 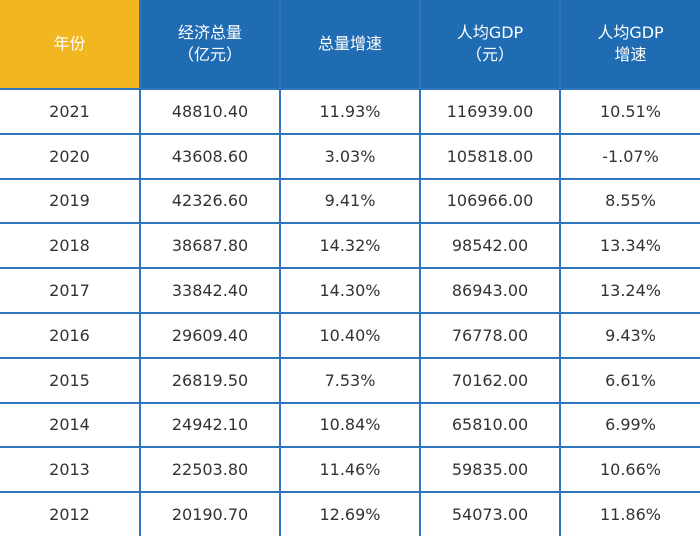 I want to click on table-cell: -1.07%, so click(x=629, y=156).